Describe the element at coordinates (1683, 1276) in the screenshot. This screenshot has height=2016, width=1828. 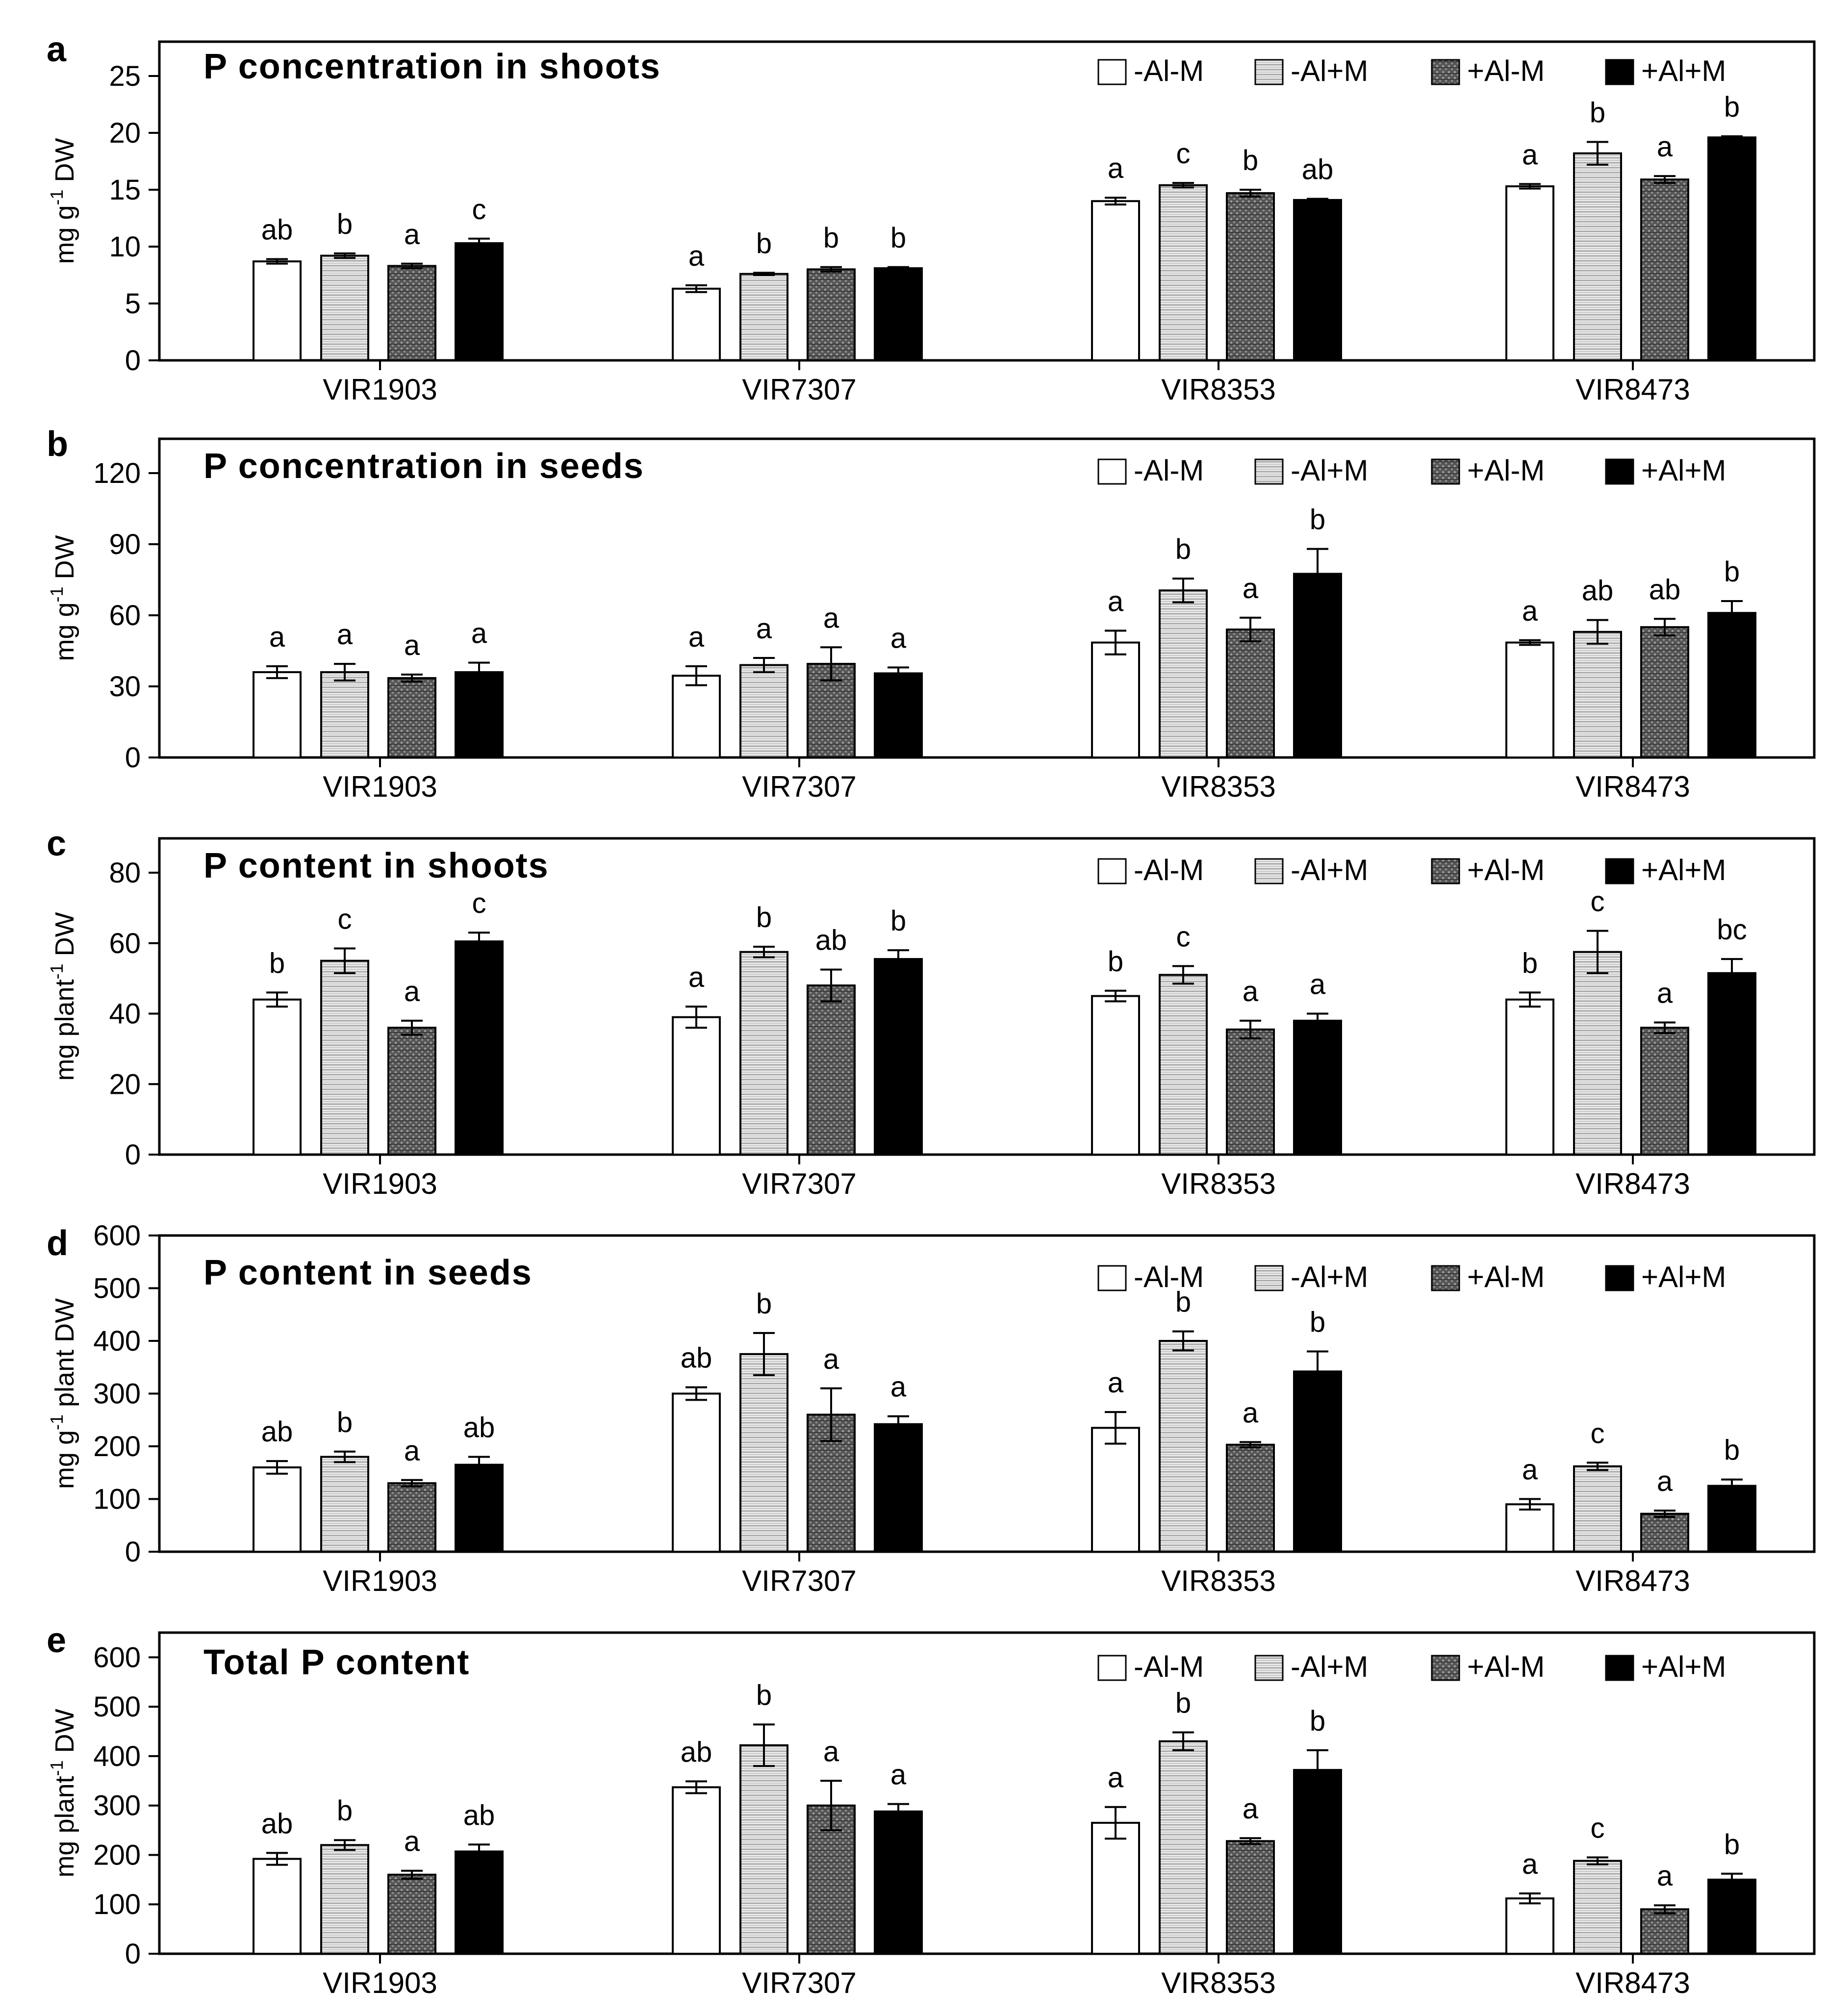
I see `legend-label: +Al+M` at that location.